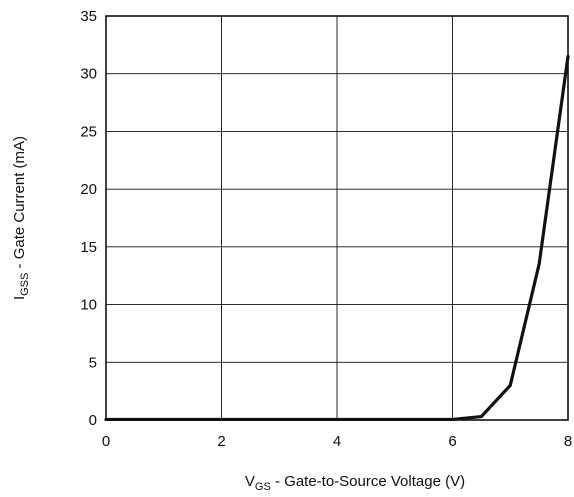 Image resolution: width=574 pixels, height=497 pixels. What do you see at coordinates (250, 481) in the screenshot?
I see `x-axis-label-symbol: V` at bounding box center [250, 481].